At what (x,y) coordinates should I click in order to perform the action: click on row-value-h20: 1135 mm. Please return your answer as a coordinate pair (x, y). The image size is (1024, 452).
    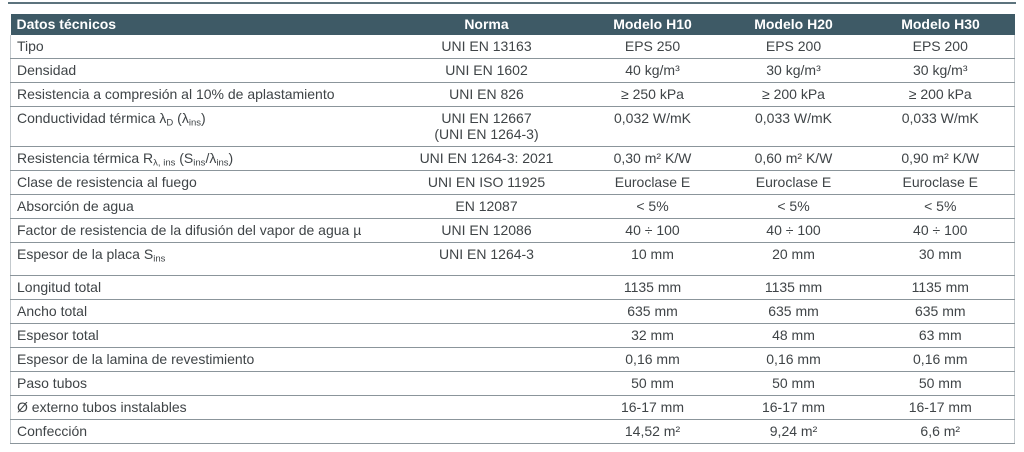
    Looking at the image, I should click on (793, 287).